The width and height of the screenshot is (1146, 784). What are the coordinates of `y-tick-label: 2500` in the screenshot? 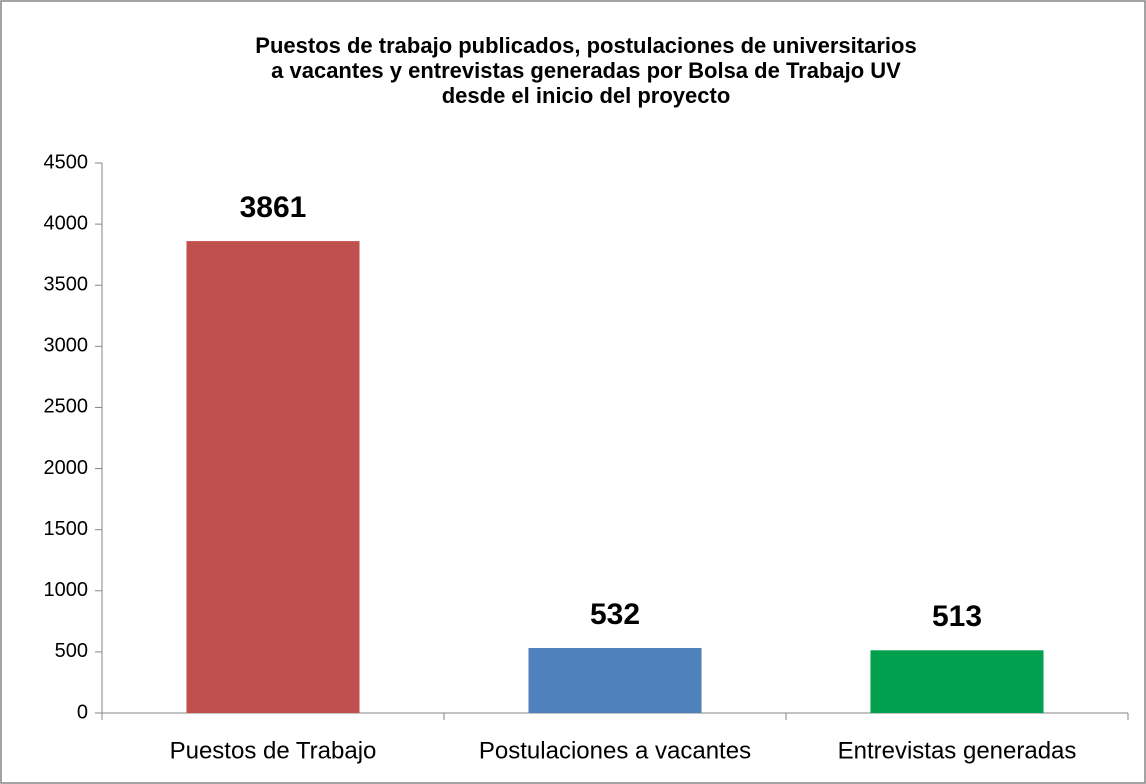 It's located at (66, 407).